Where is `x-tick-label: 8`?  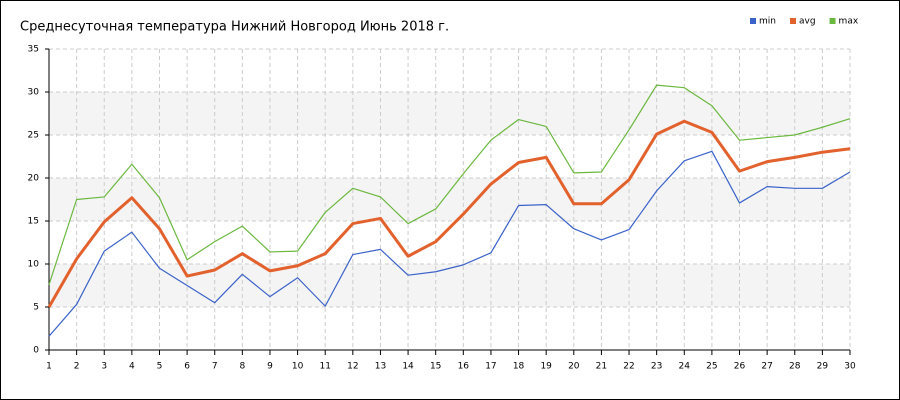
x-tick-label: 8 is located at coordinates (242, 367).